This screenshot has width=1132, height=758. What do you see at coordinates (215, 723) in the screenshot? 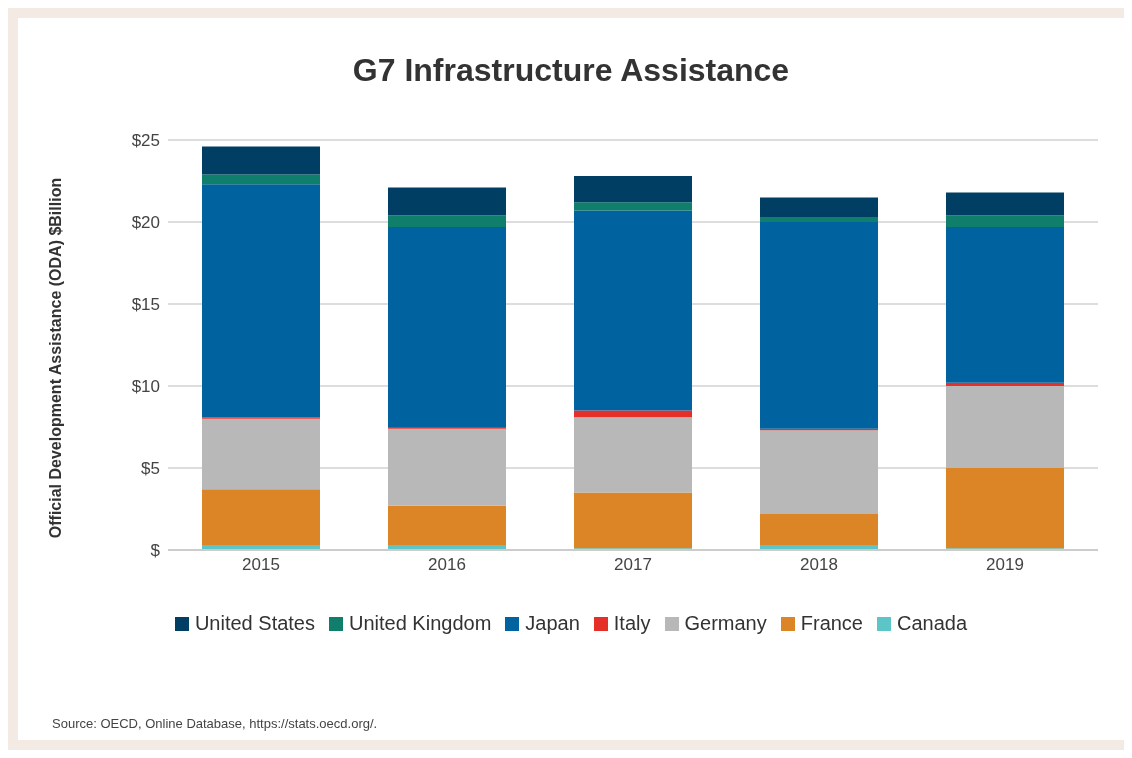
I see `source-note: Source: OECD, Online Database, https://stats.oecd.org/.` at bounding box center [215, 723].